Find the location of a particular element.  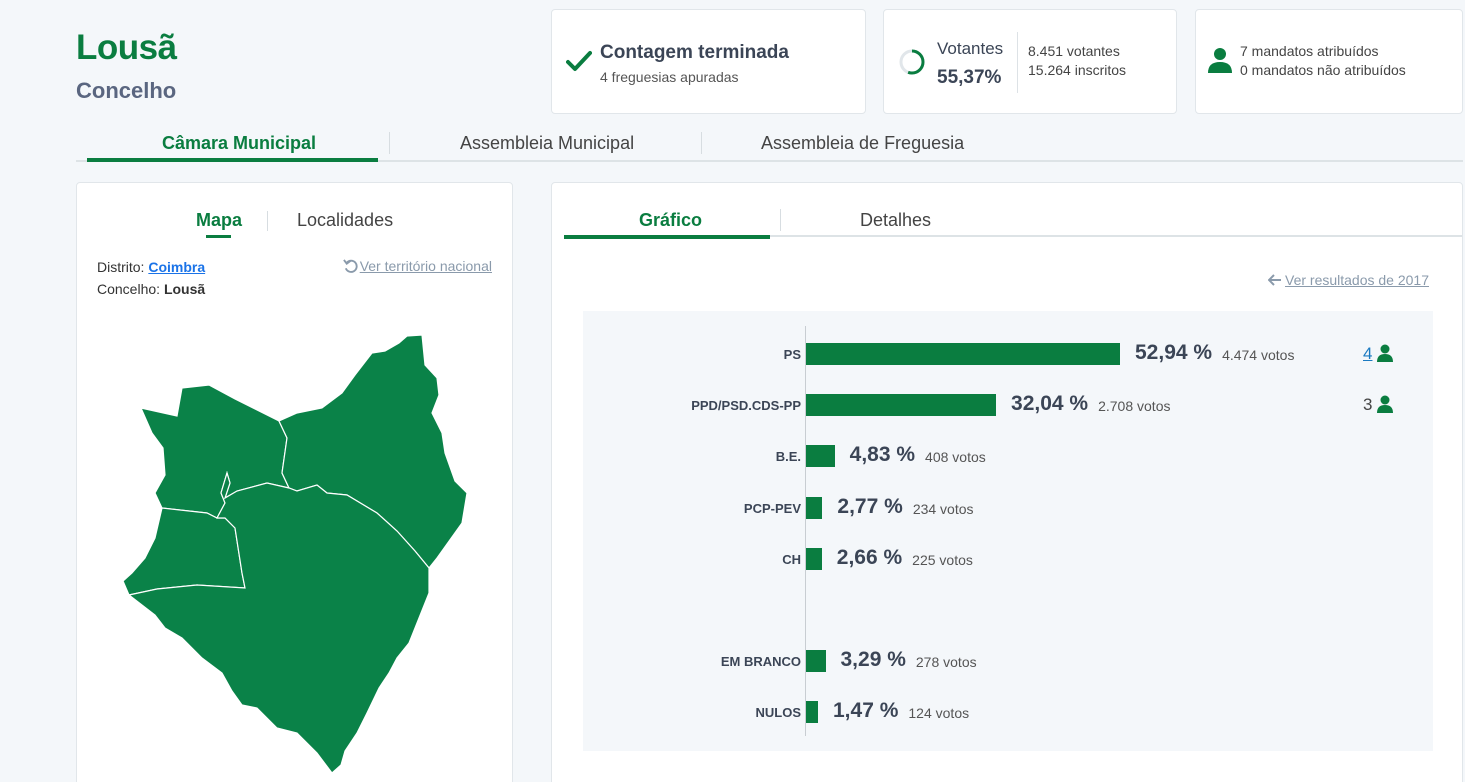

percent-label: 52,94 % is located at coordinates (1174, 352).